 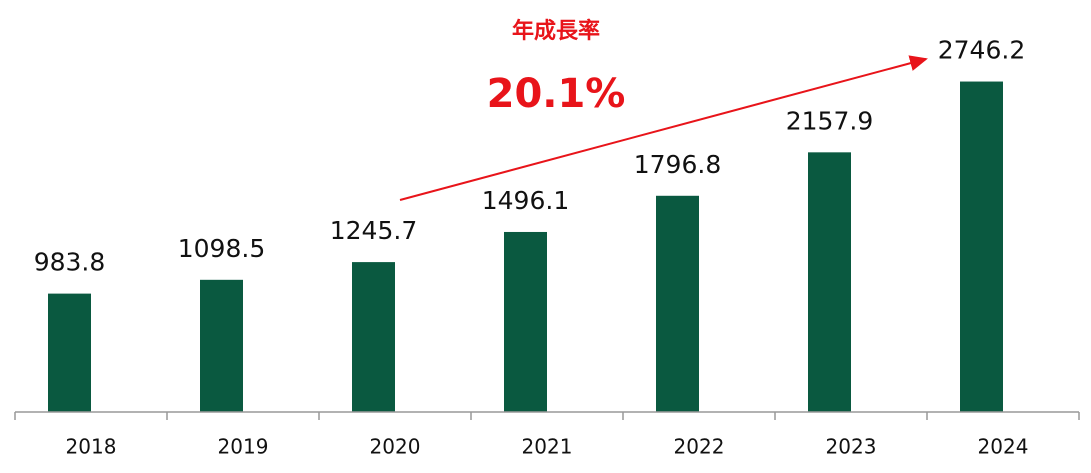 What do you see at coordinates (677, 164) in the screenshot?
I see `value-label: 1796.8` at bounding box center [677, 164].